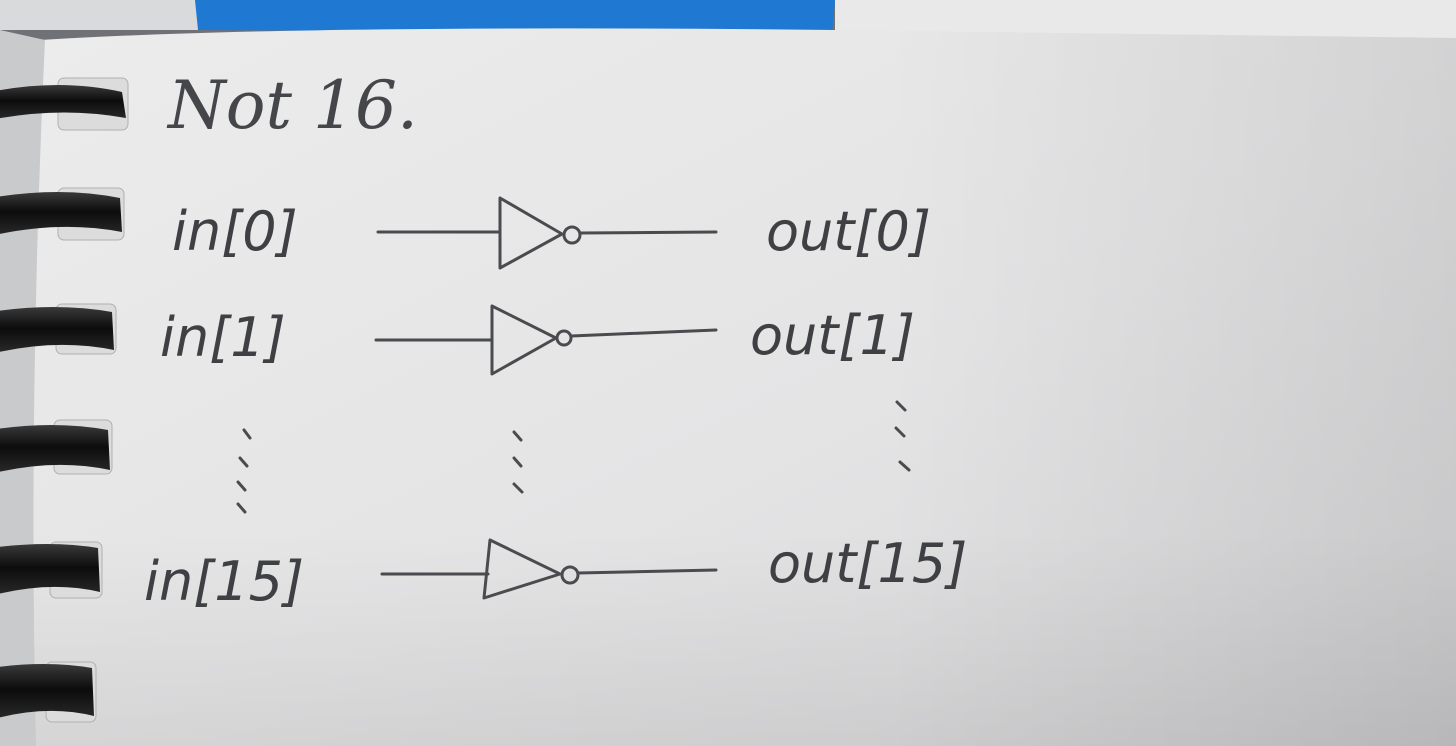  What do you see at coordinates (100, 15) in the screenshot?
I see `background-paper-left` at bounding box center [100, 15].